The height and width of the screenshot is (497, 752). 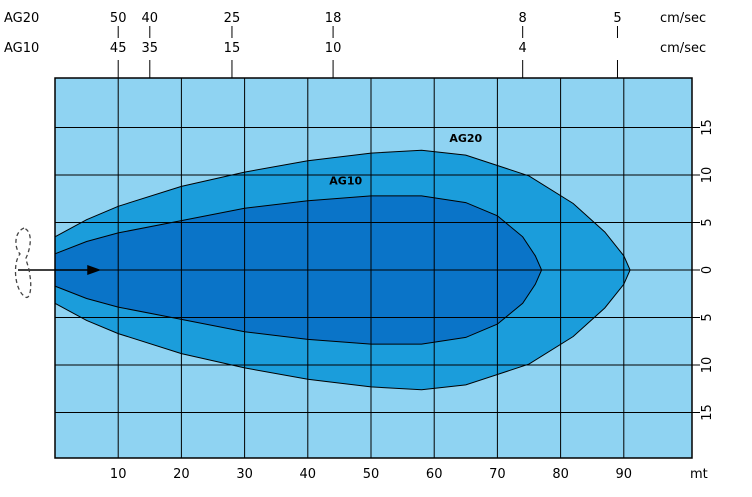 I want to click on top-tick-label: 35, so click(x=150, y=48).